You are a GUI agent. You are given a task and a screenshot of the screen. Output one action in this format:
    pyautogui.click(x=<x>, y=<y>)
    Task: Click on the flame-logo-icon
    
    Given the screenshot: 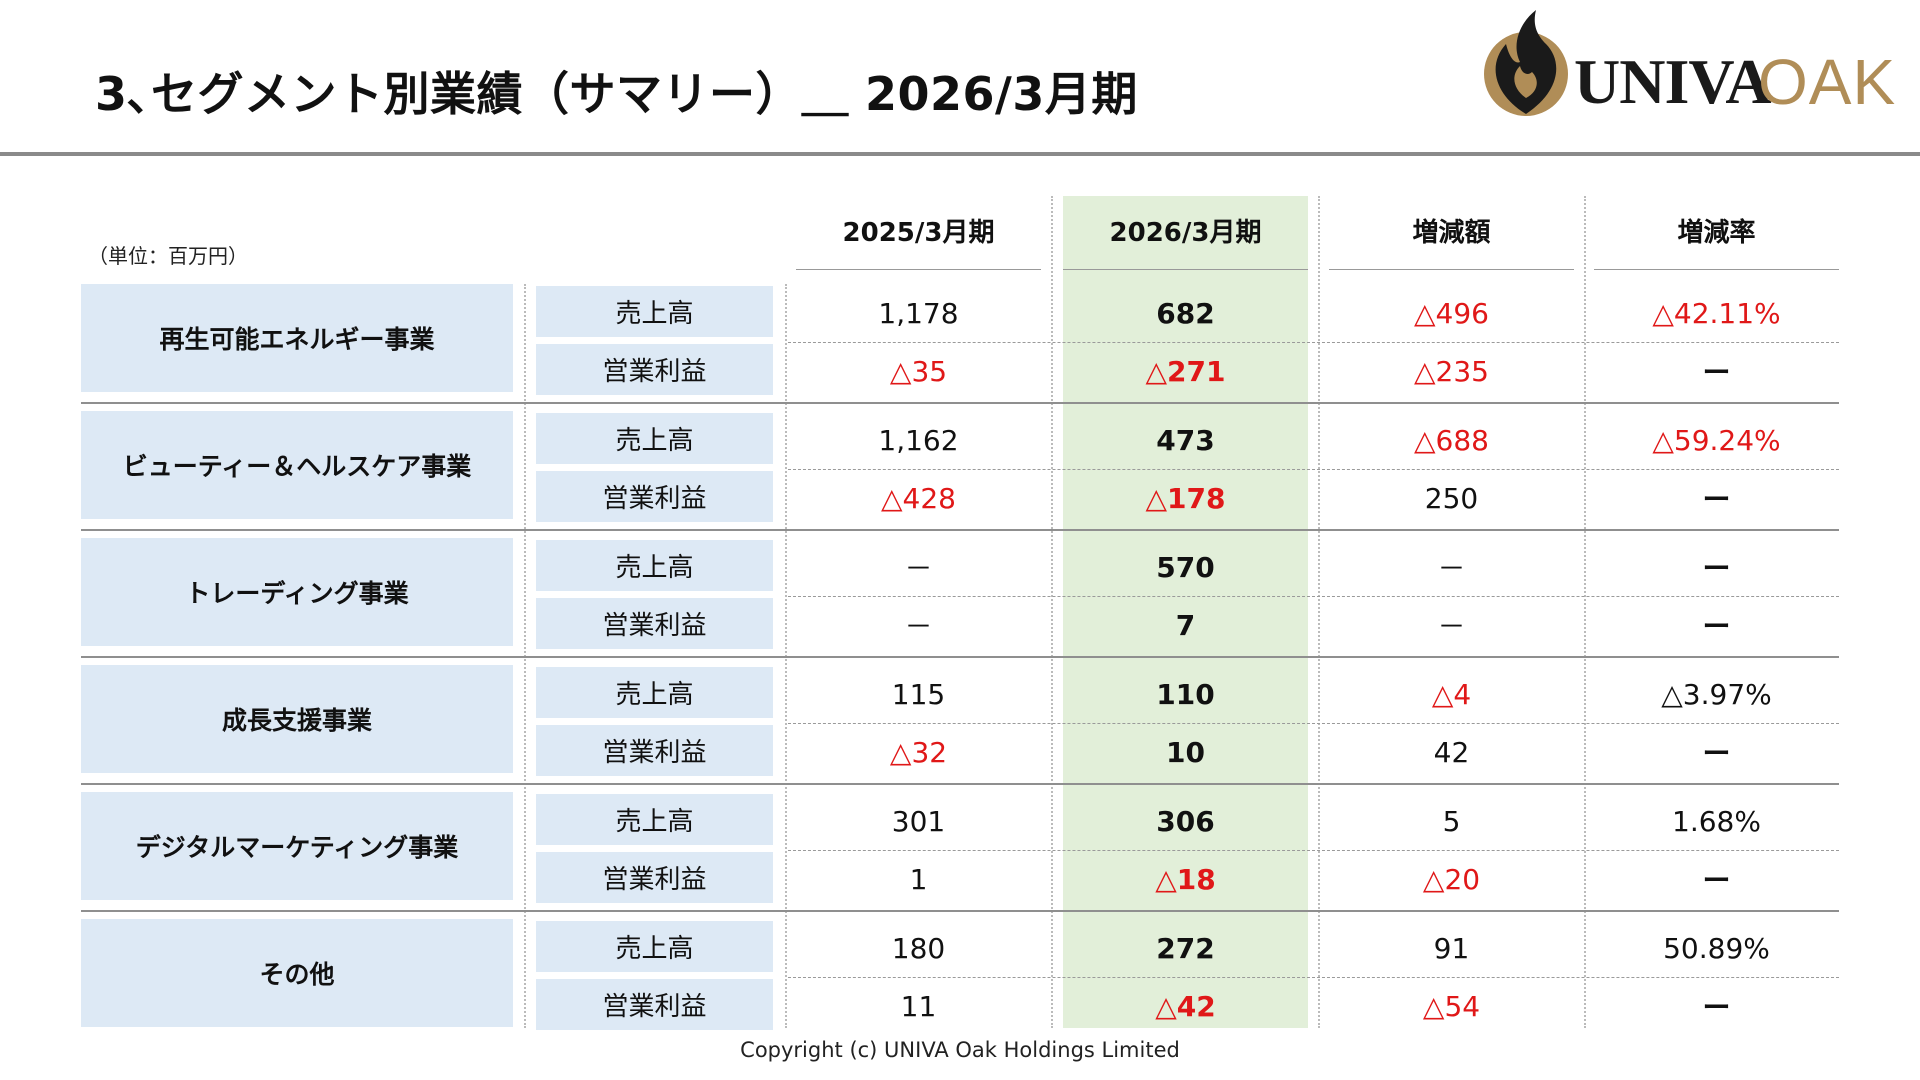 What is the action you would take?
    pyautogui.click(x=1526, y=63)
    